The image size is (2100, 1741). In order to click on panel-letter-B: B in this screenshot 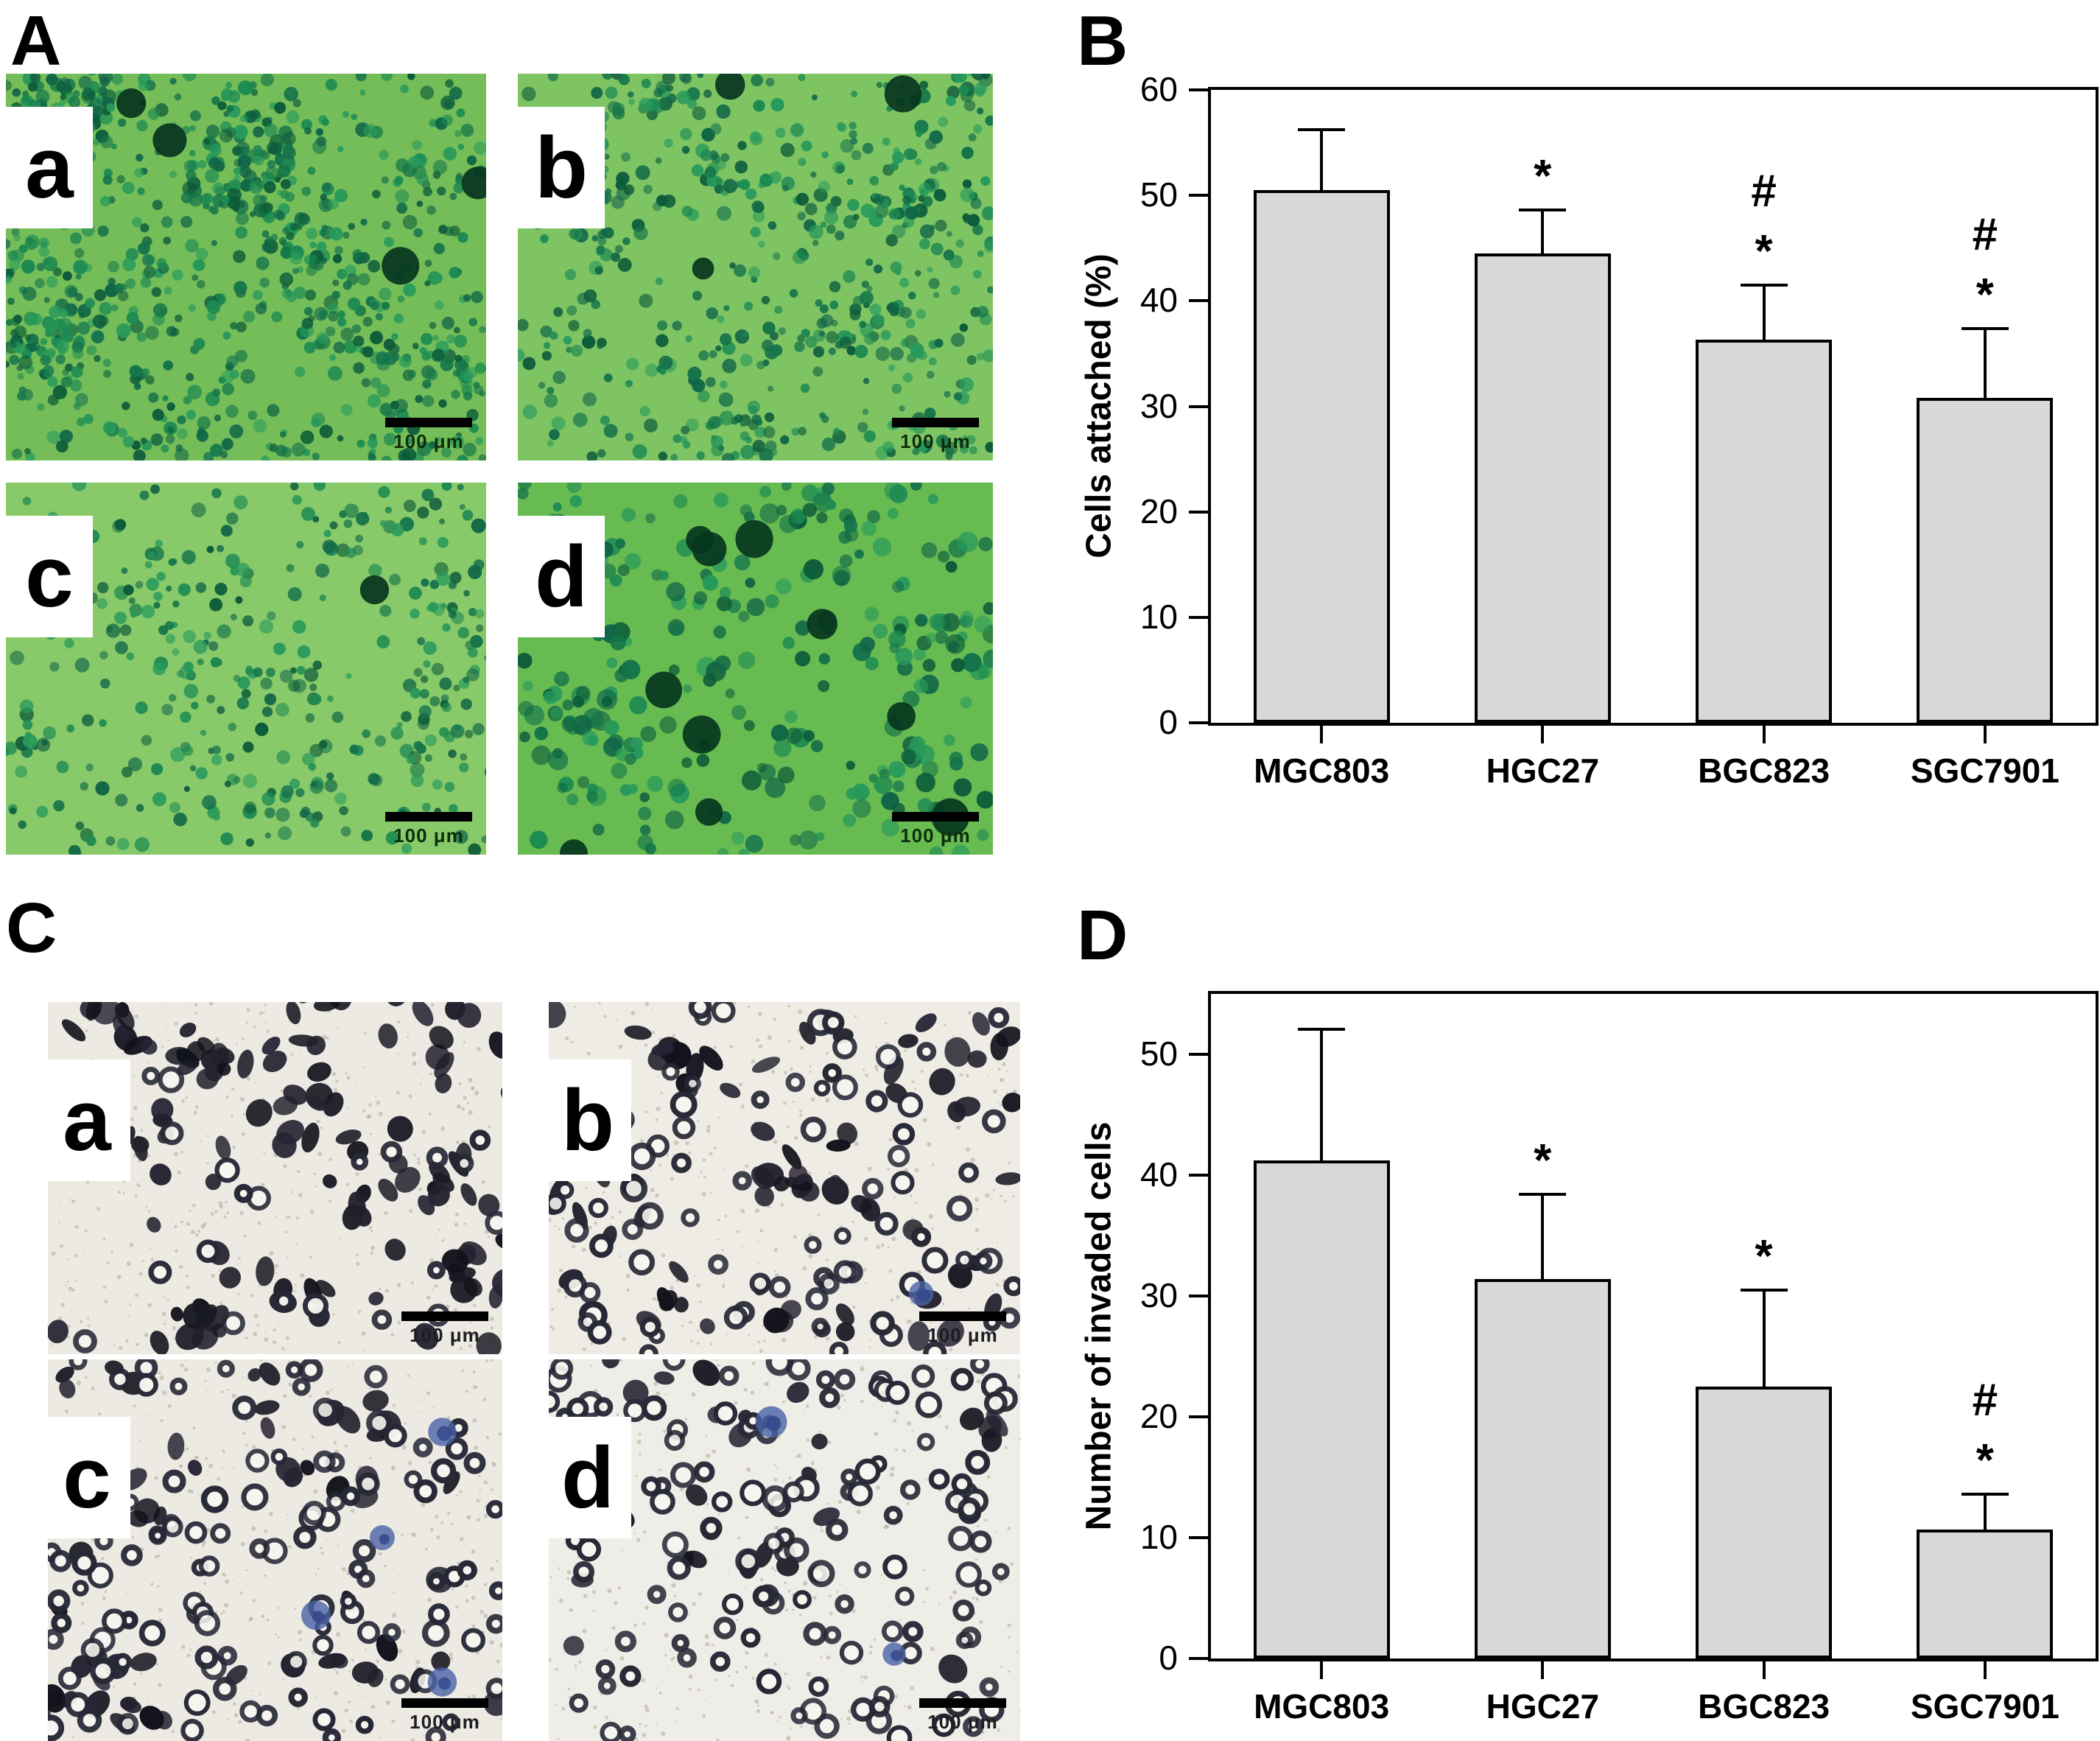, I will do `click(1103, 40)`.